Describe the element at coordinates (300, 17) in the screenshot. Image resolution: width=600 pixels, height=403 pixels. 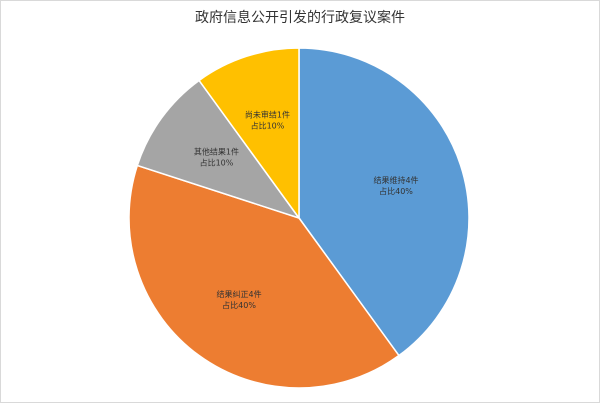
I see `chart-title: 政府信息公开引发的行政复议案件` at that location.